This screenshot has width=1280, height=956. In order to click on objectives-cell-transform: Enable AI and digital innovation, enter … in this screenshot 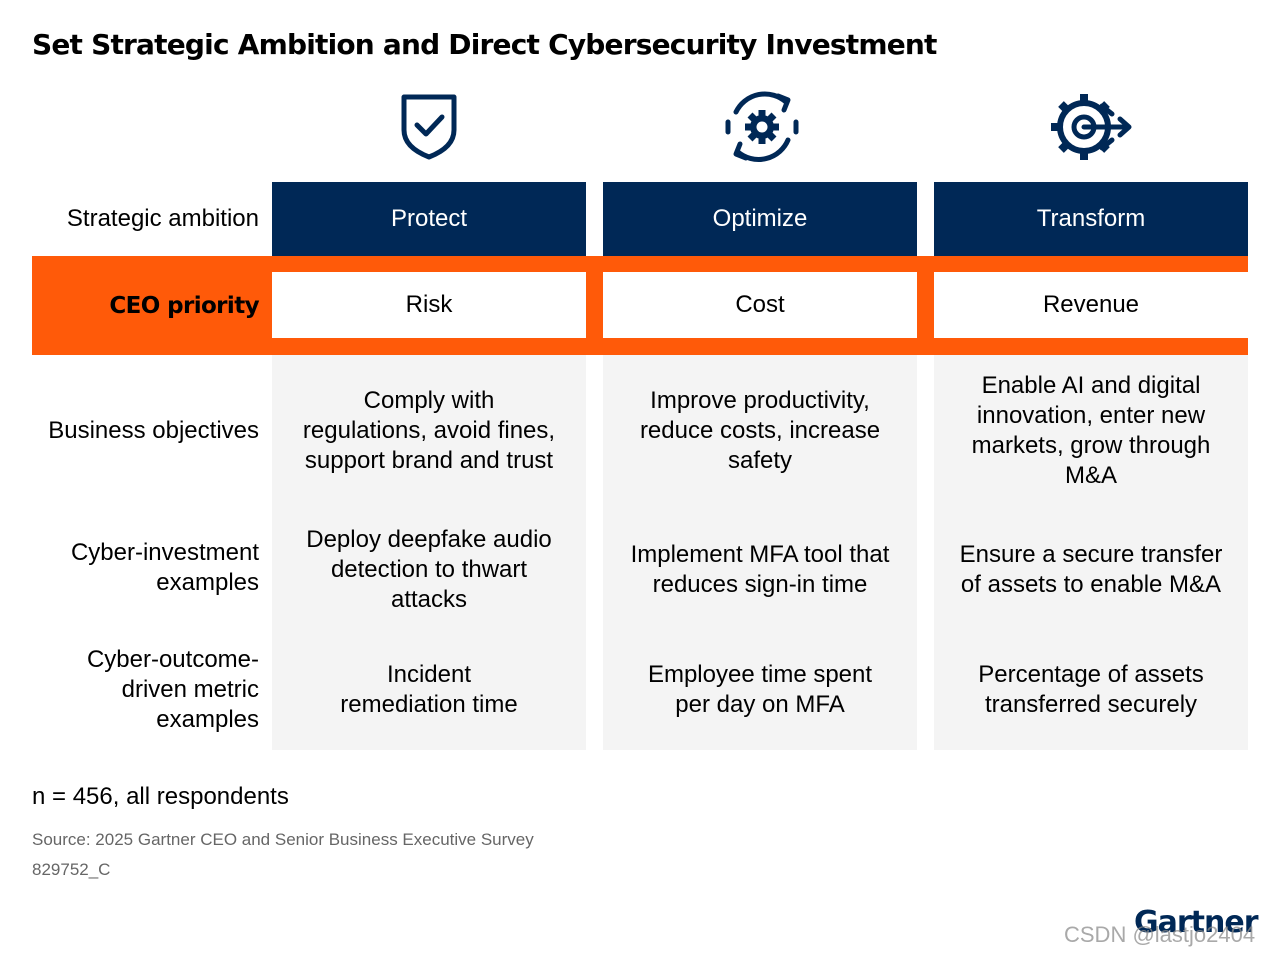, I will do `click(1091, 430)`.